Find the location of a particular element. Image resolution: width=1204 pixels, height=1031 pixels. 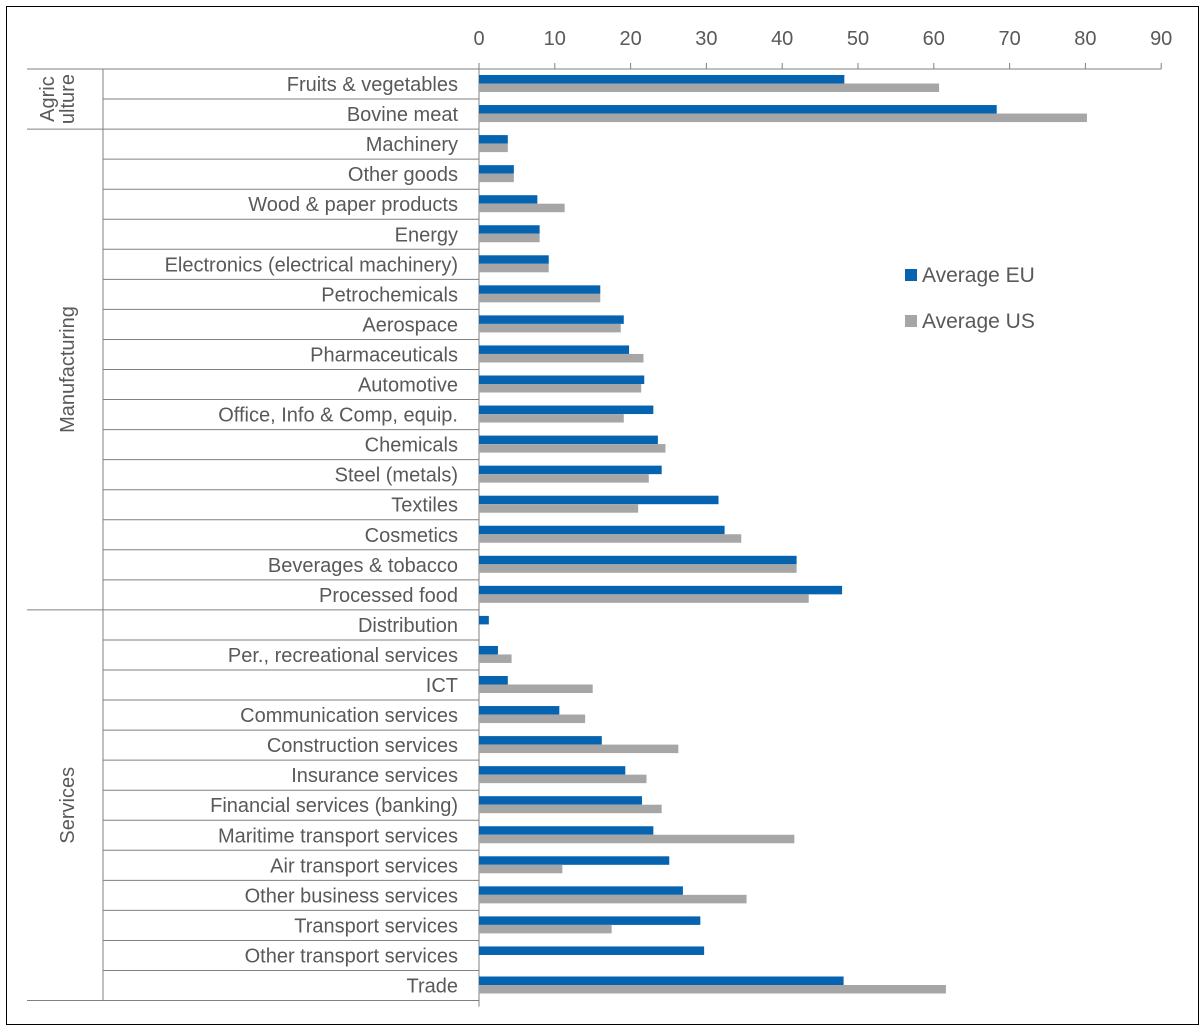

category-label: Cosmetics is located at coordinates (411, 536).